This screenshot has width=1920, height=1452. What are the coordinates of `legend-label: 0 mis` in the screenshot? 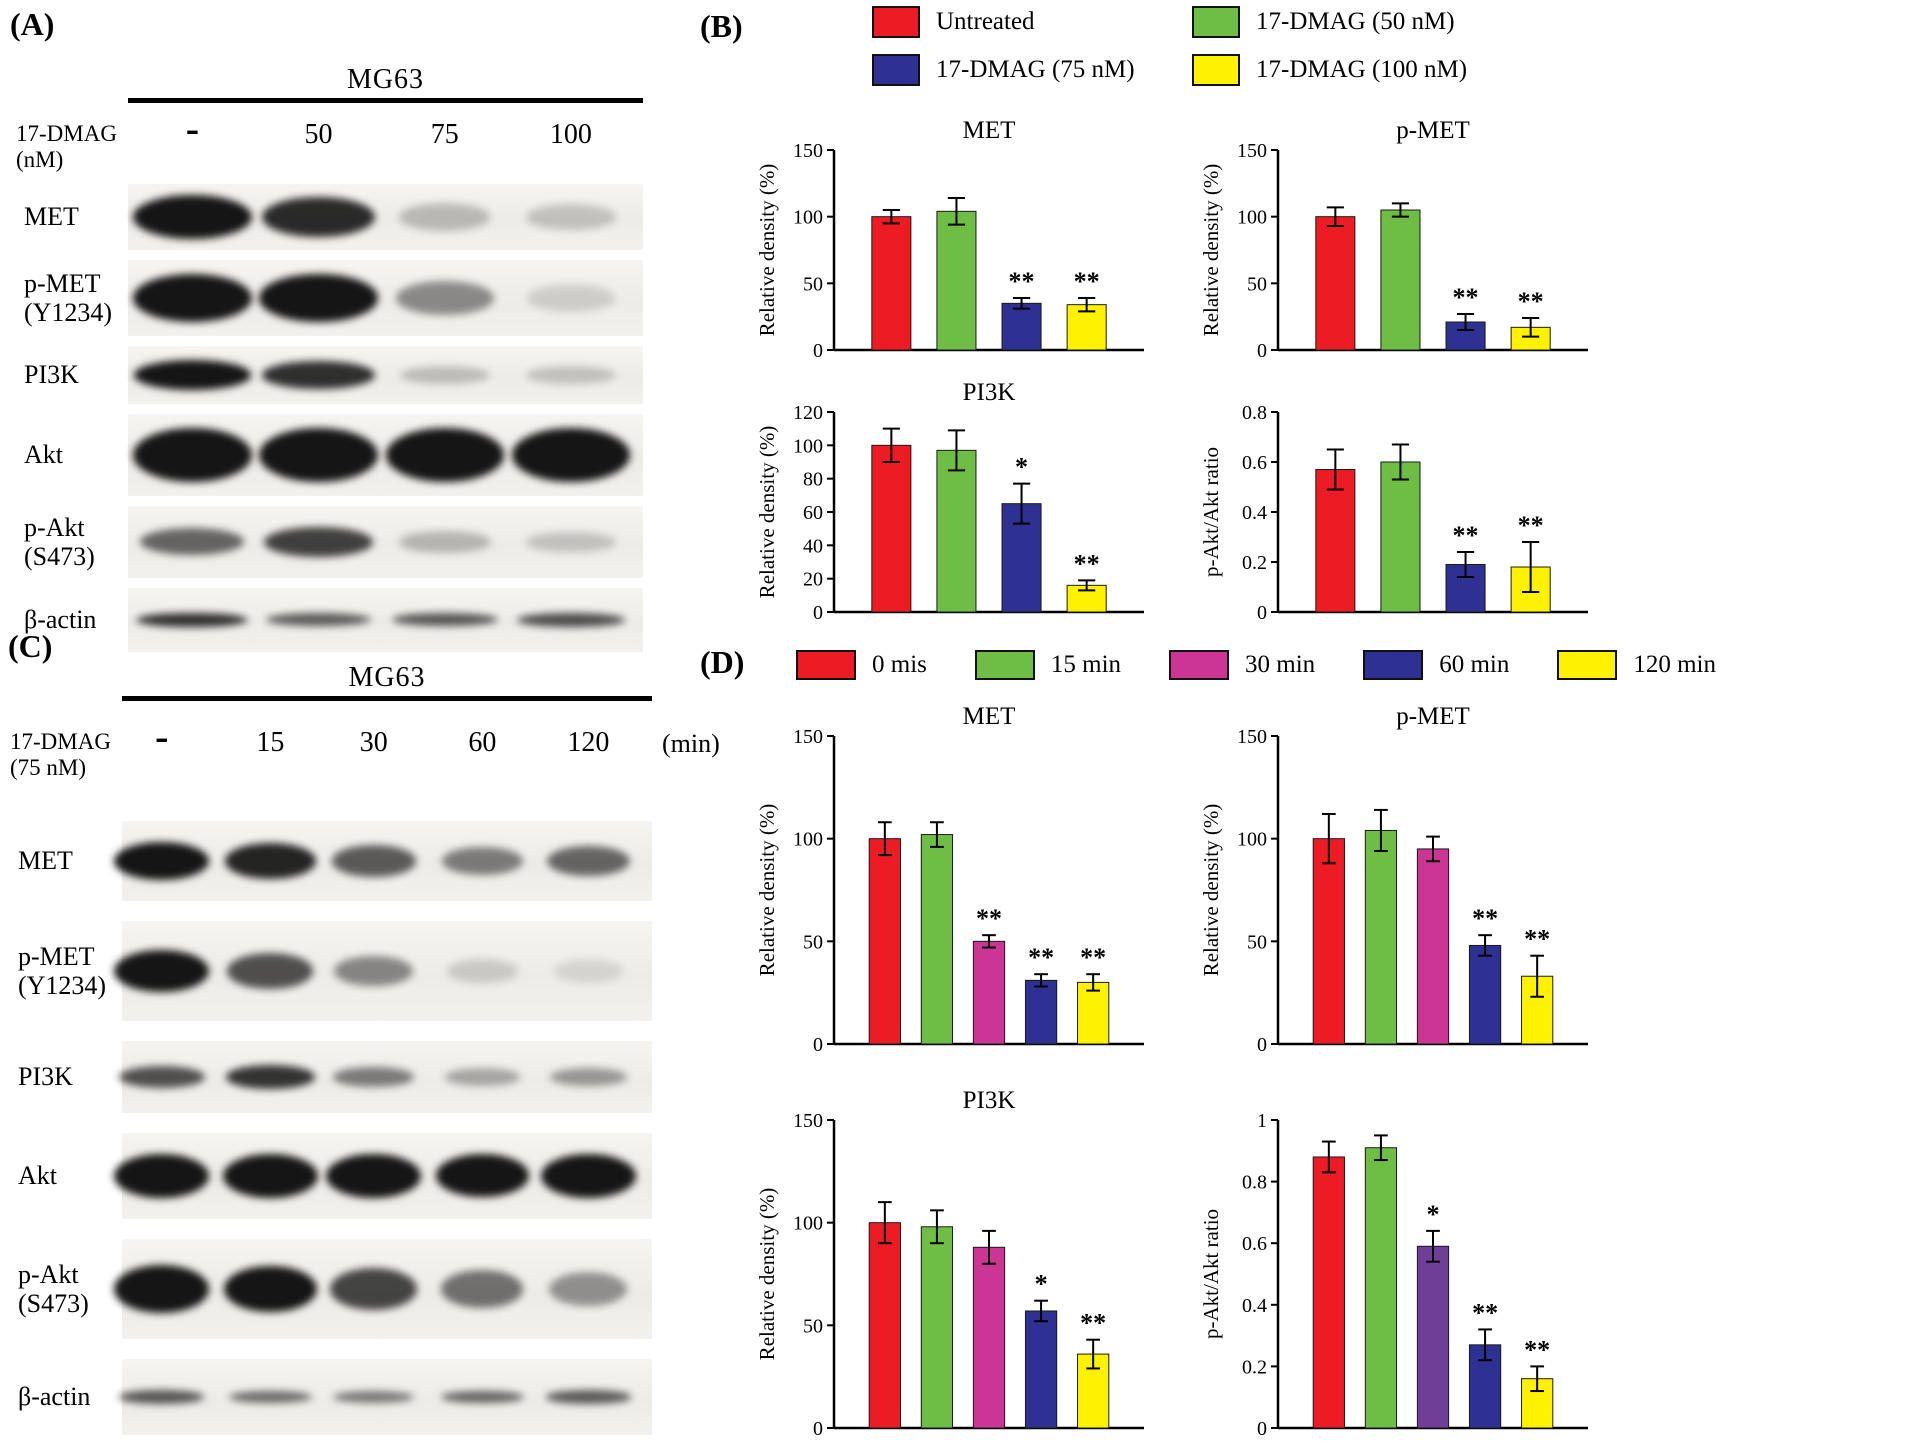 It's located at (899, 664).